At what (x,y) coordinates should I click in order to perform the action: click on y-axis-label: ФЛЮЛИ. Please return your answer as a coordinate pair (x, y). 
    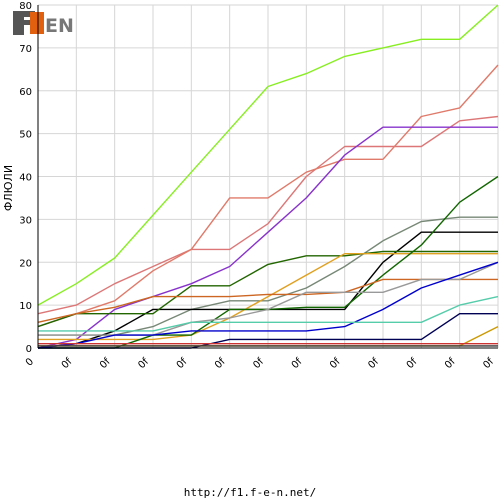
    Looking at the image, I should click on (8, 188).